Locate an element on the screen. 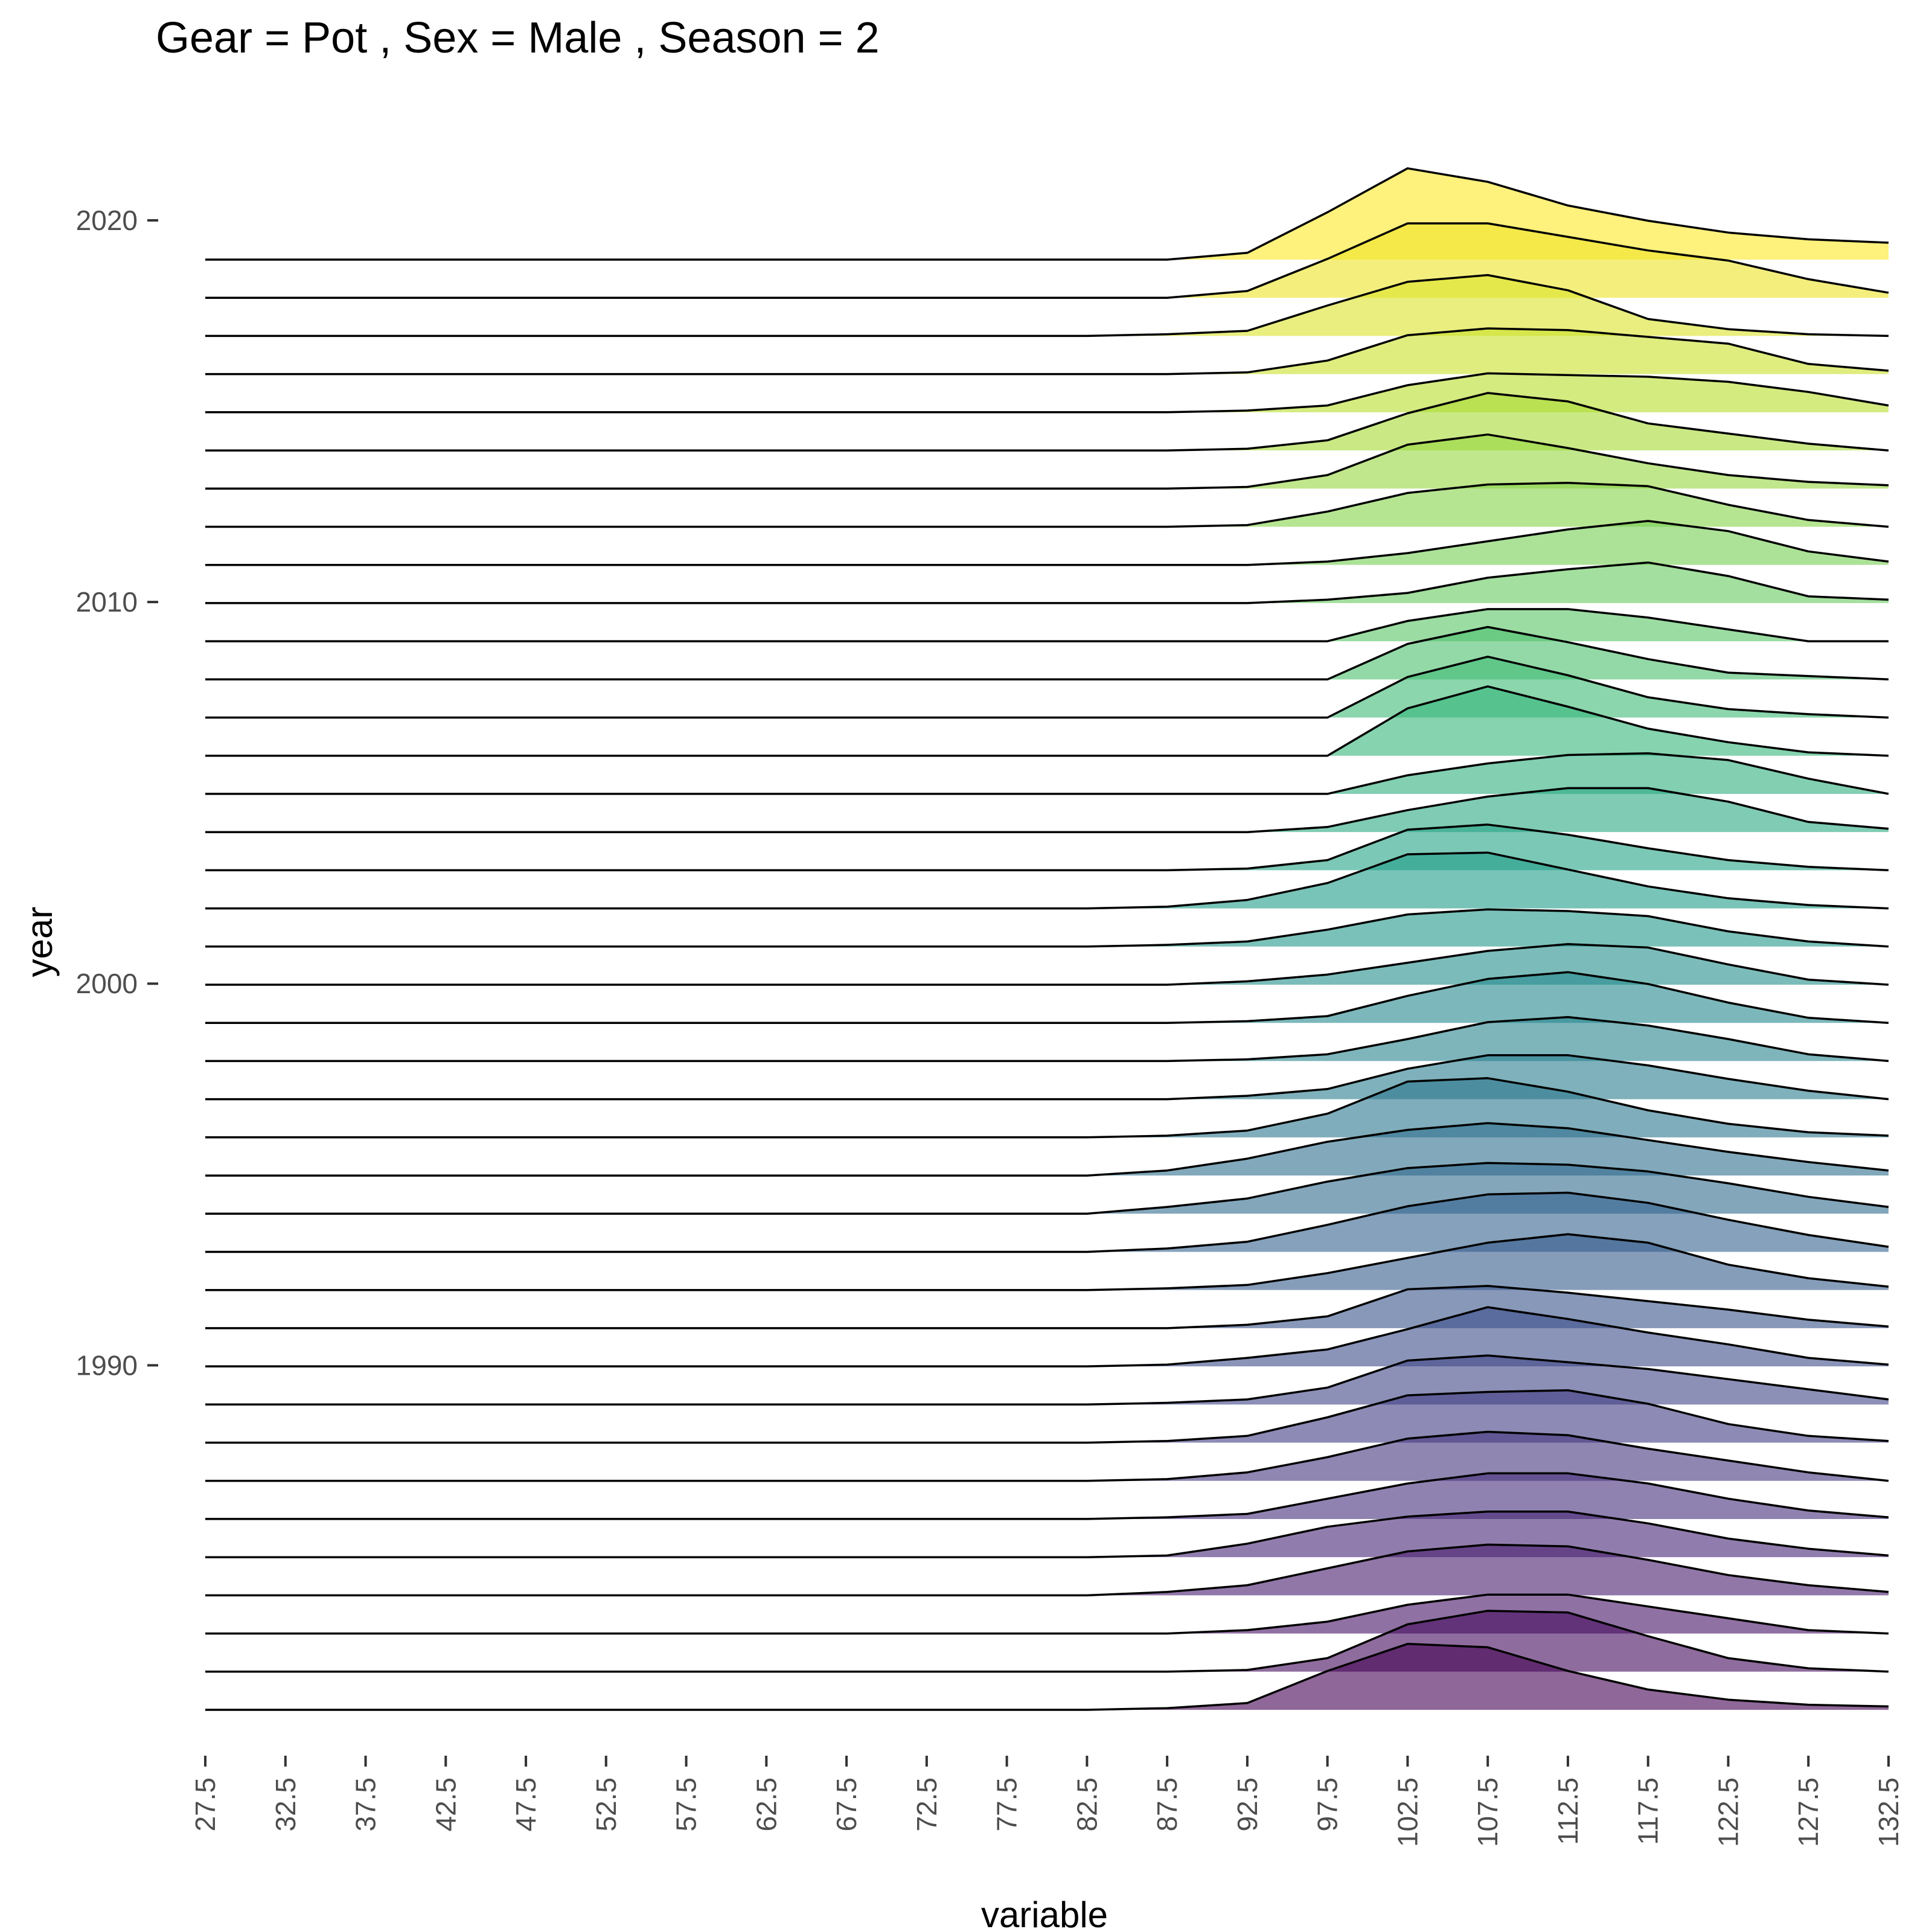 The height and width of the screenshot is (1932, 1932). ridge-area-1985 is located at coordinates (1047, 1570).